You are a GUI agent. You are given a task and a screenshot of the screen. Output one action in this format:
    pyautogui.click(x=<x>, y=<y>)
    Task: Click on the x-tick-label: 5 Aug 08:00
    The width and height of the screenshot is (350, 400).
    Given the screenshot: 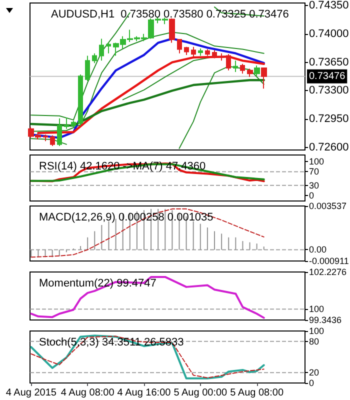 What is the action you would take?
    pyautogui.click(x=257, y=393)
    